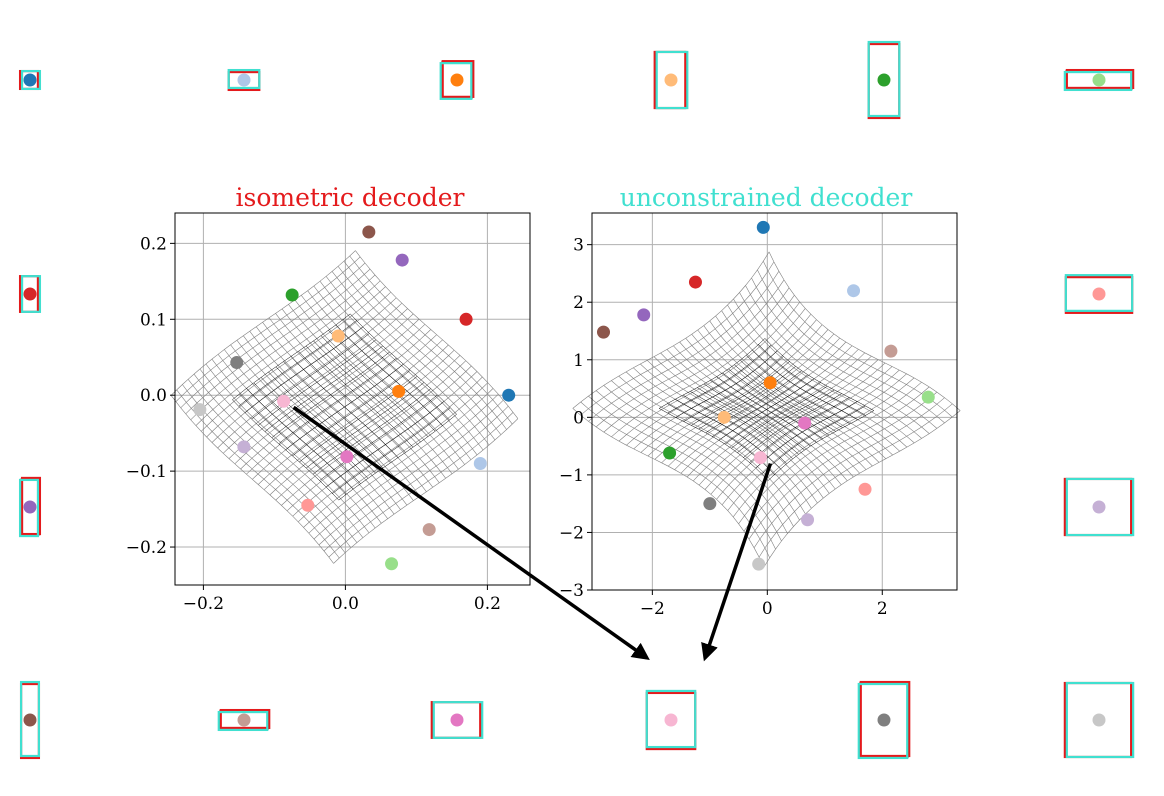  Describe the element at coordinates (153, 396) in the screenshot. I see `y-tick-label: 0.0` at that location.